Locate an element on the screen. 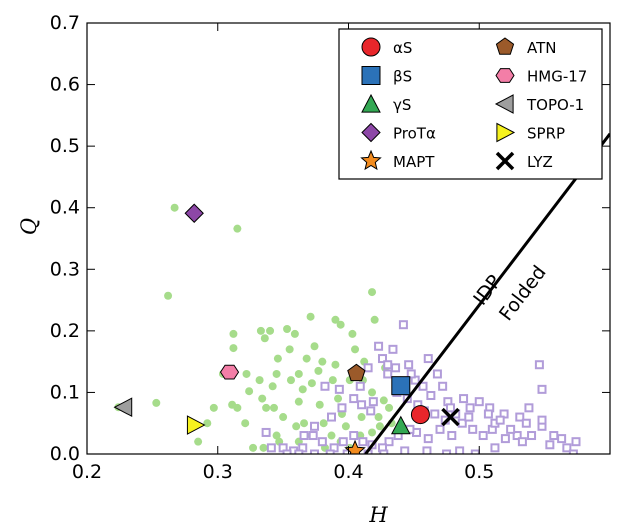 This screenshot has height=531, width=622. legend-item: γS is located at coordinates (386, 103).